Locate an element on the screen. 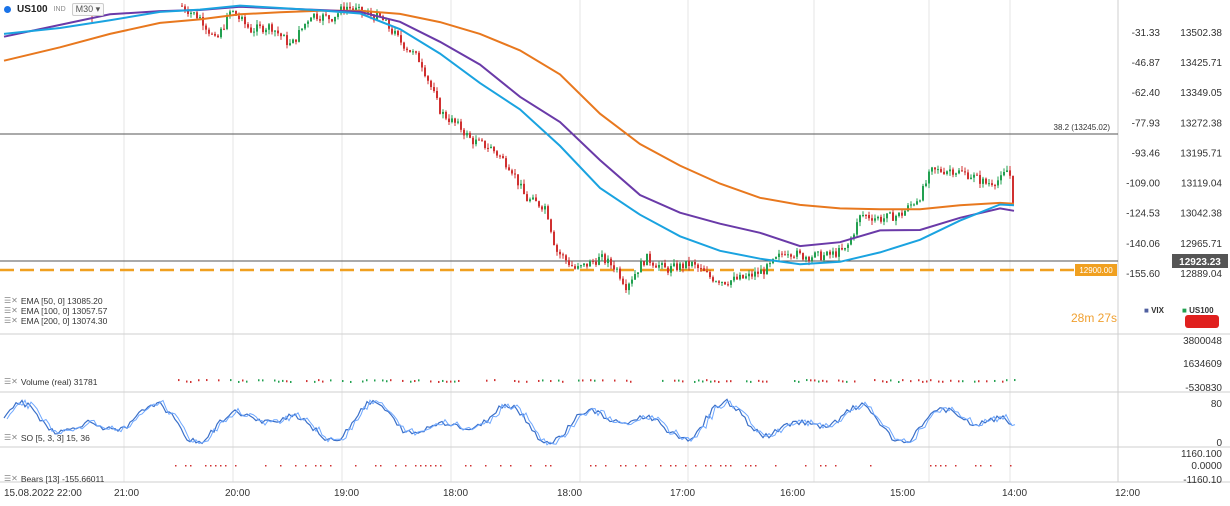 This screenshot has width=1230, height=506. vix-legend: ■ VIX is located at coordinates (1154, 310).